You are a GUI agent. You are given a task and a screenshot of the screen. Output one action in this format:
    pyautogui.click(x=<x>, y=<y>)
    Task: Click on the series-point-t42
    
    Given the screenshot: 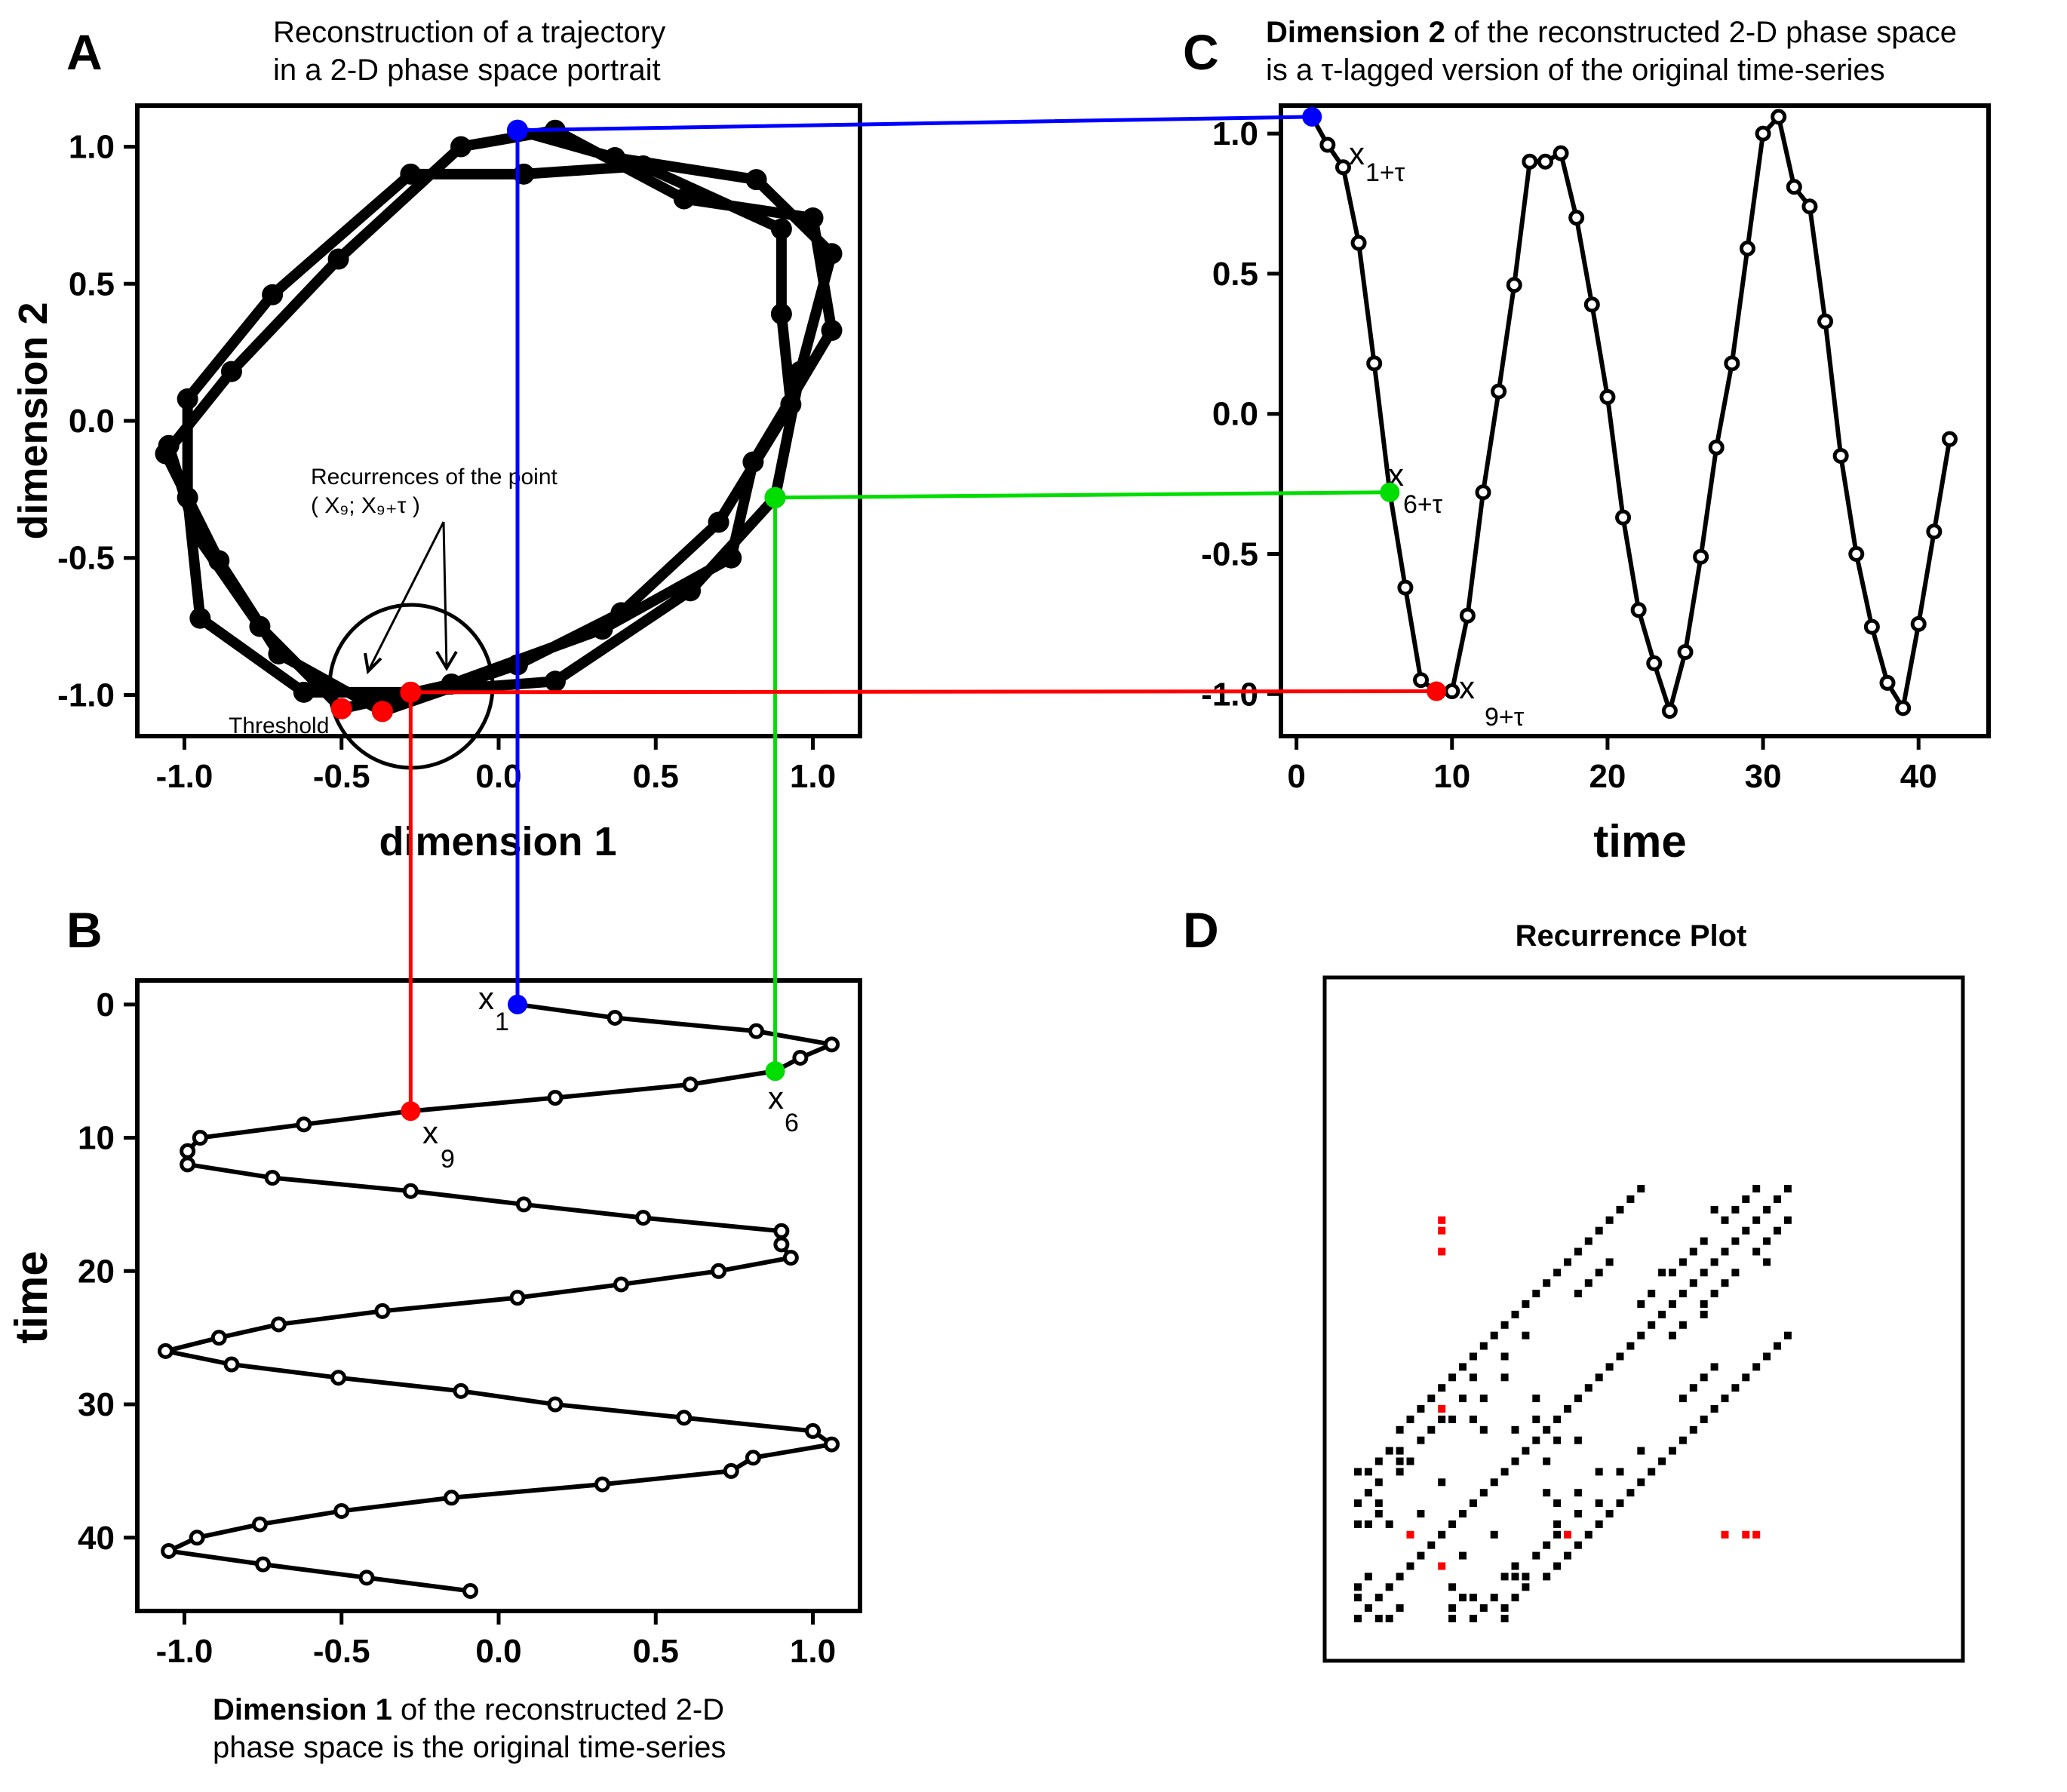 What is the action you would take?
    pyautogui.click(x=263, y=1564)
    